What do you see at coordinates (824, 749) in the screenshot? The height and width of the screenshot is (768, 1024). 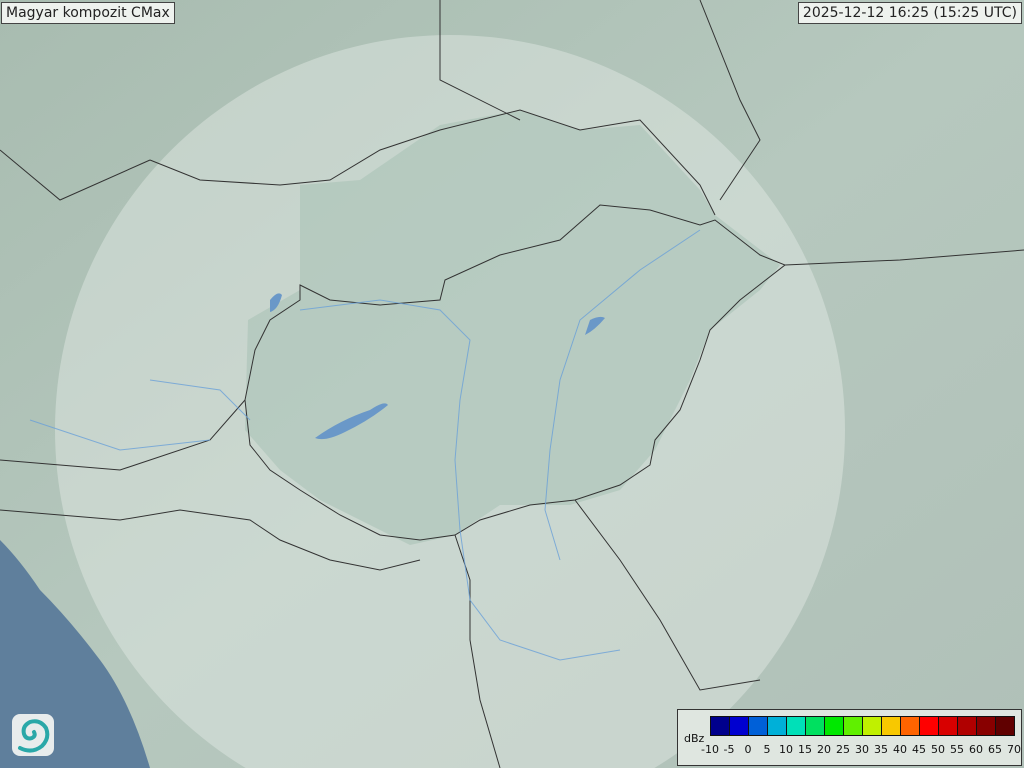 I see `legend-tick-label: 20` at bounding box center [824, 749].